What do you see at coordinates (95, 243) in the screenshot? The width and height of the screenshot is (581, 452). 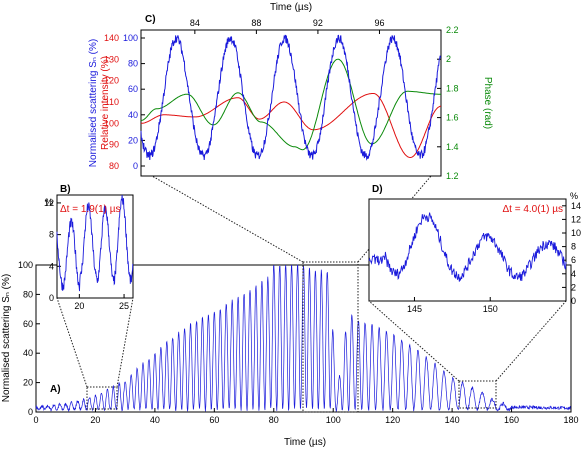 I see `panel-b-series-line` at bounding box center [95, 243].